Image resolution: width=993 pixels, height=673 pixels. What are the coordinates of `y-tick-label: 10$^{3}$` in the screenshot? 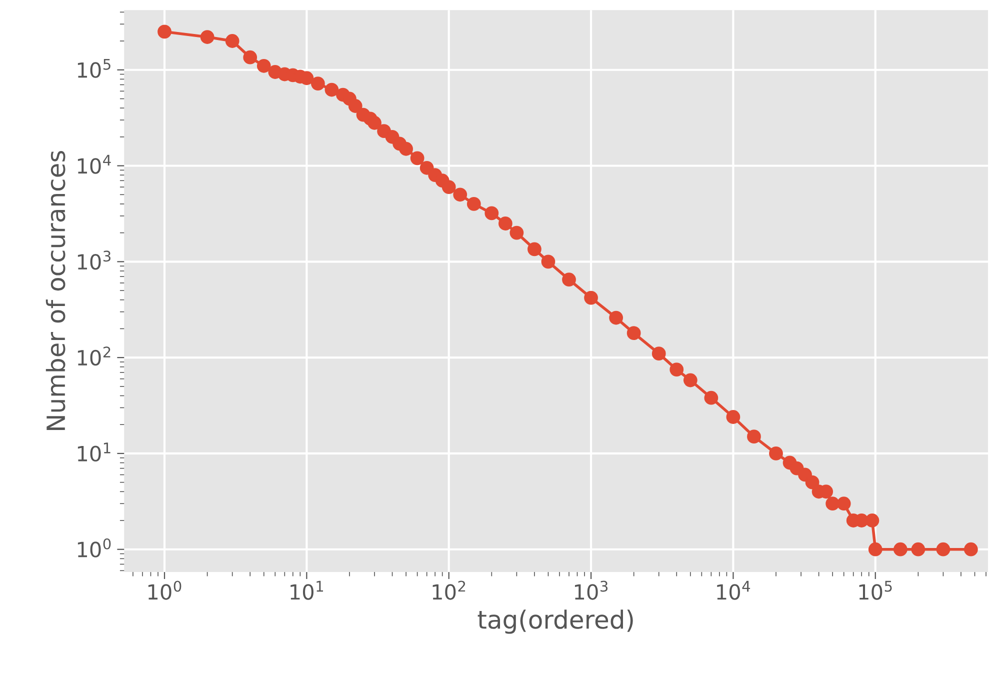 It's located at (94, 260).